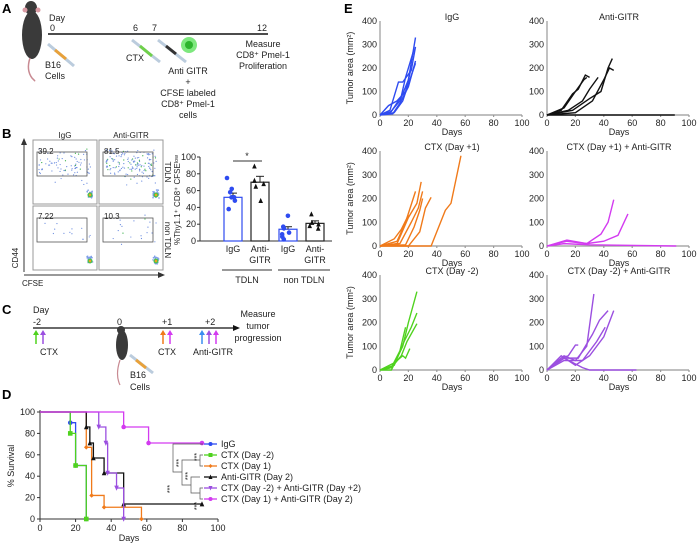 This screenshot has width=700, height=544. I want to click on bar-y-axis-label: %Thy1.1⁺ CD8⁺ CFSEˡᵒʷ, so click(177, 200).